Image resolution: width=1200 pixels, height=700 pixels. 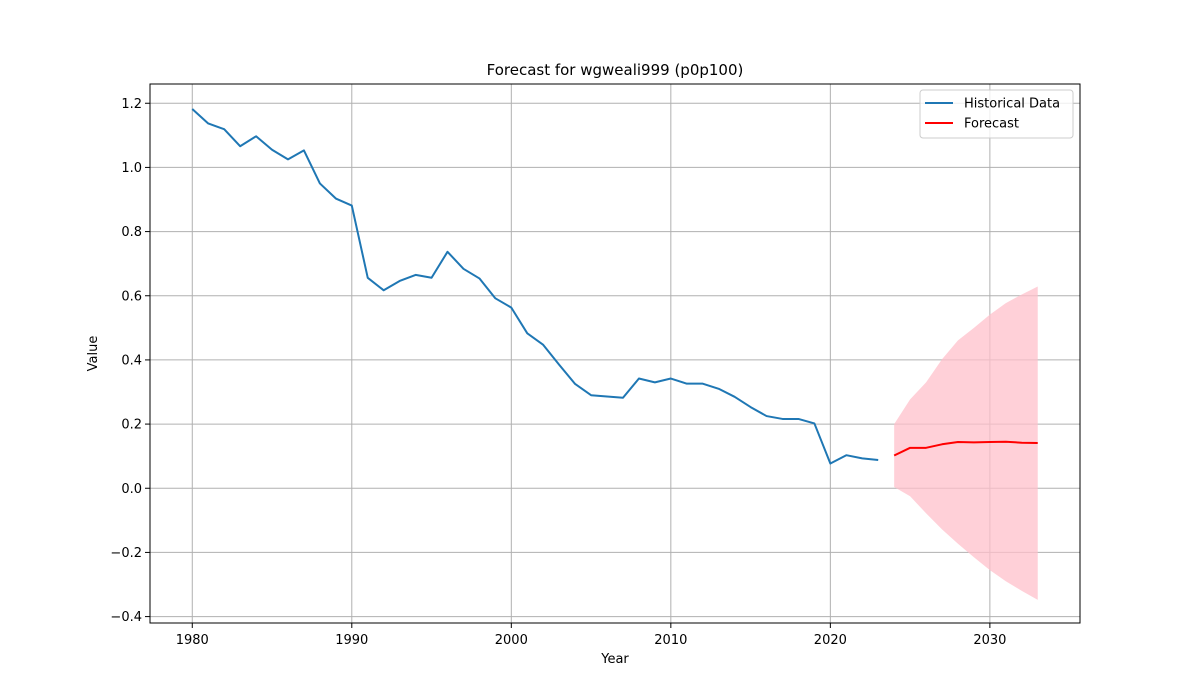 I want to click on series-line-forecast, so click(x=965, y=448).